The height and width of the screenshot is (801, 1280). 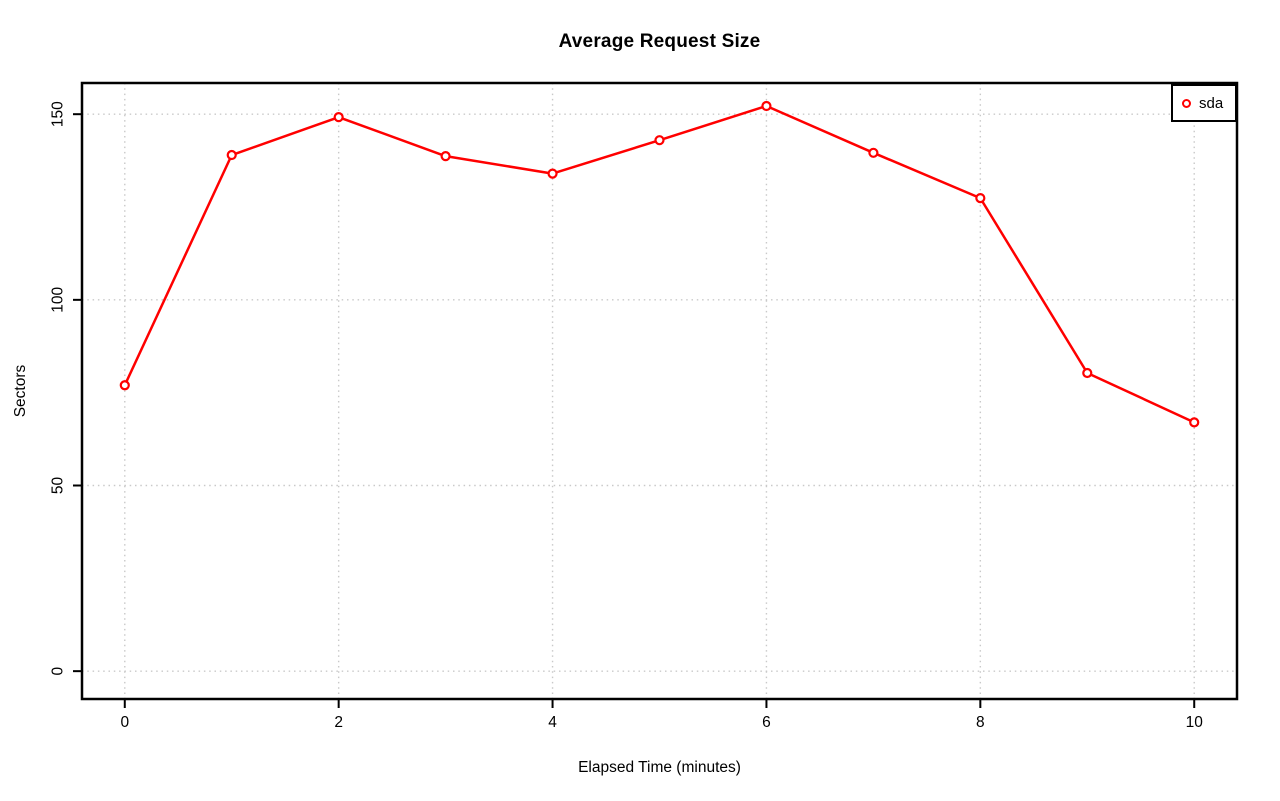 What do you see at coordinates (1186, 103) in the screenshot?
I see `legend-marker-icon` at bounding box center [1186, 103].